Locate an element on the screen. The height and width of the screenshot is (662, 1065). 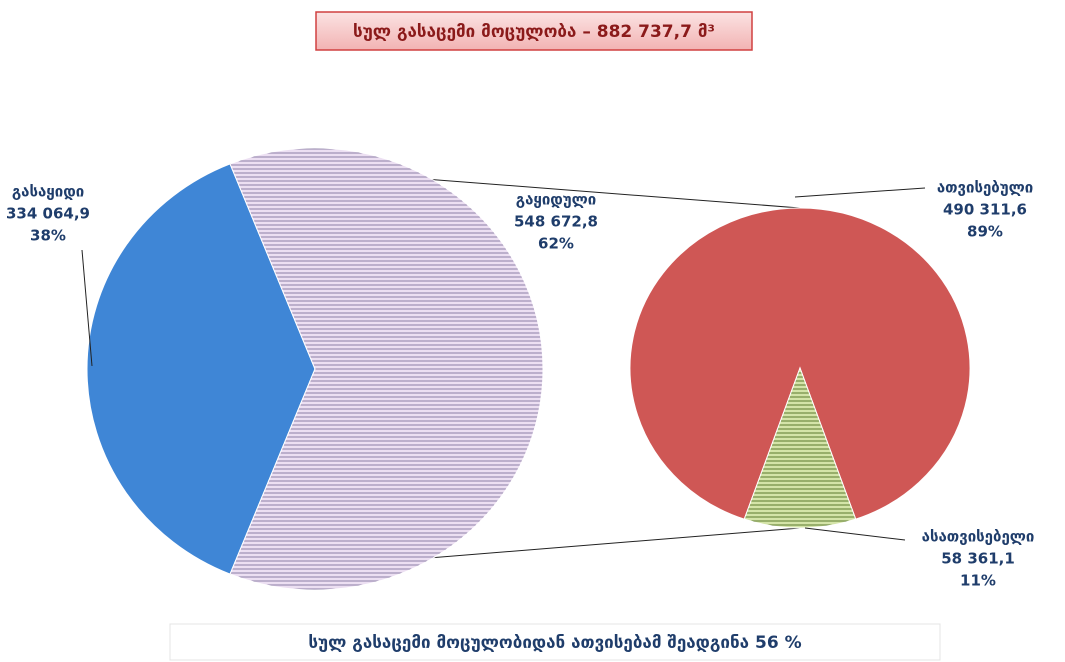
title-box is located at coordinates (534, 31).